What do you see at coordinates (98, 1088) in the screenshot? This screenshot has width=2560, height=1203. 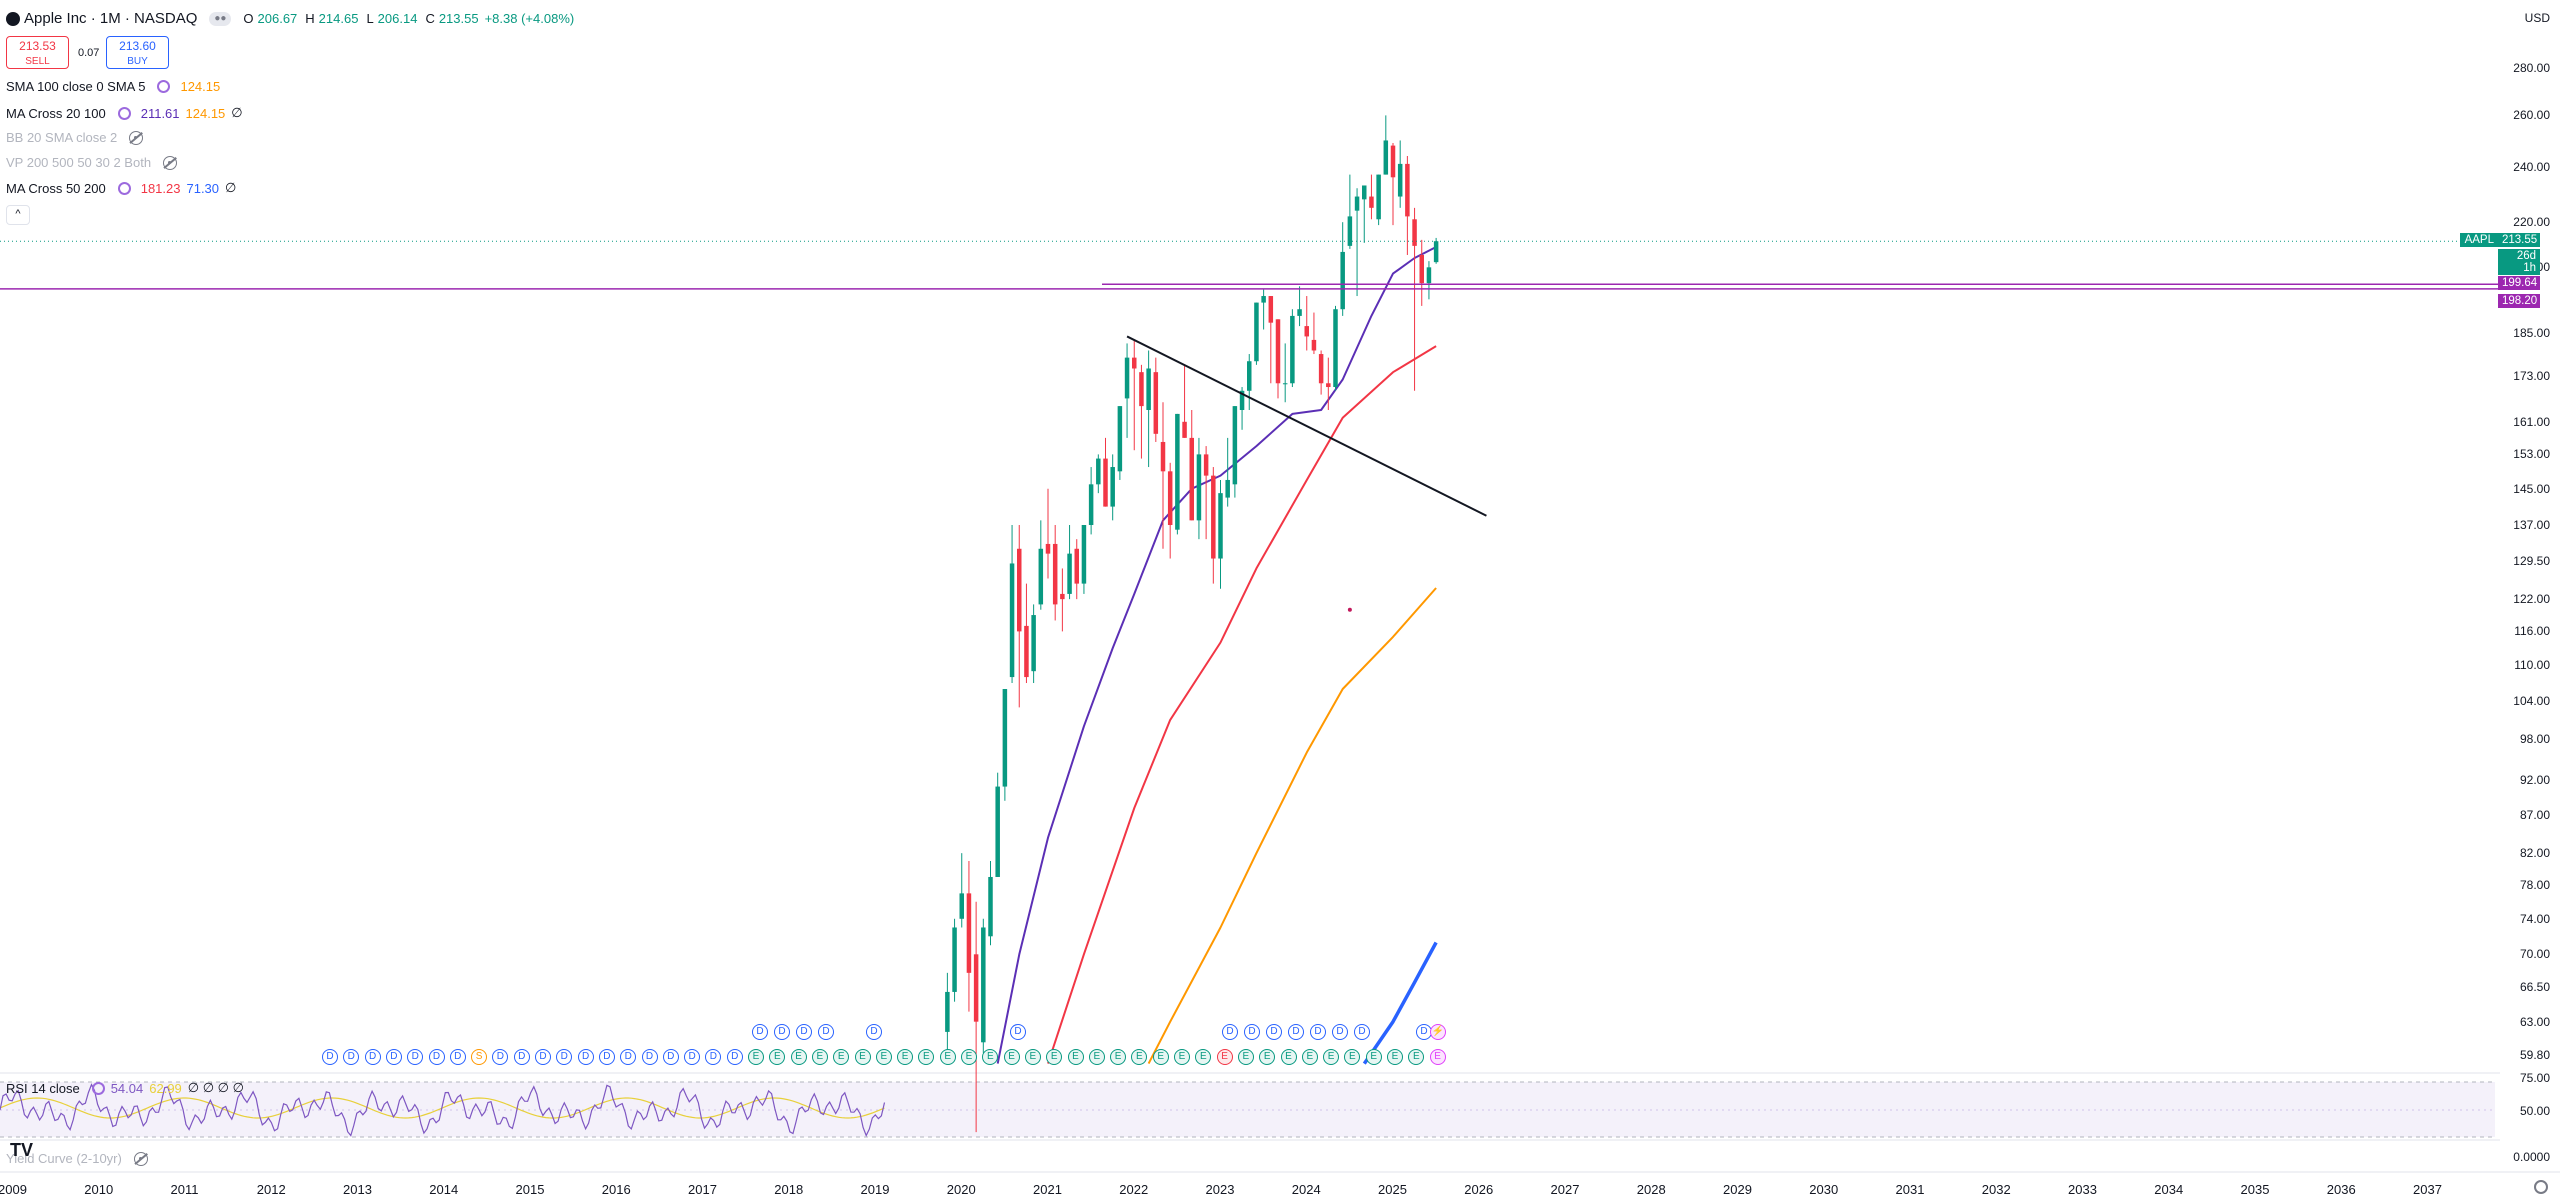 I see `rsi-settings-icon` at bounding box center [98, 1088].